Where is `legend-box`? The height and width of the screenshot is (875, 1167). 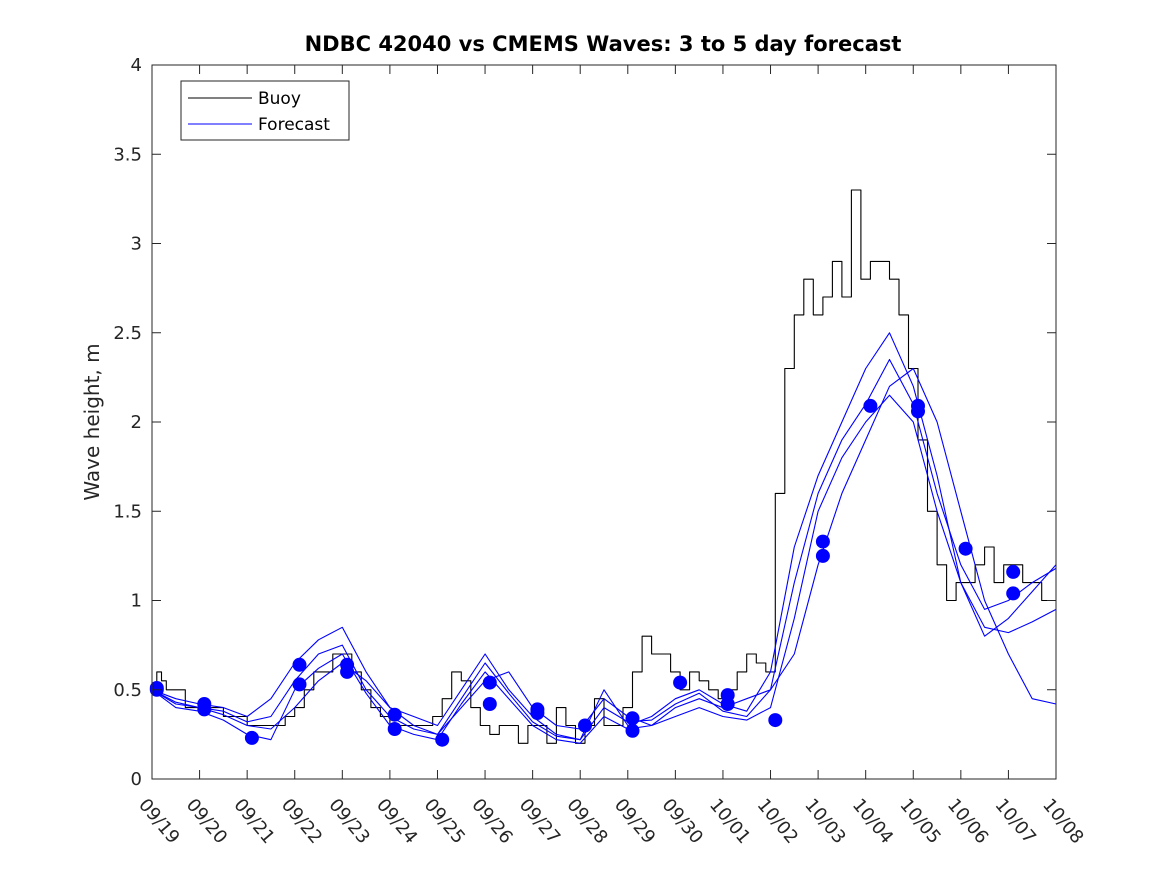 legend-box is located at coordinates (265, 110).